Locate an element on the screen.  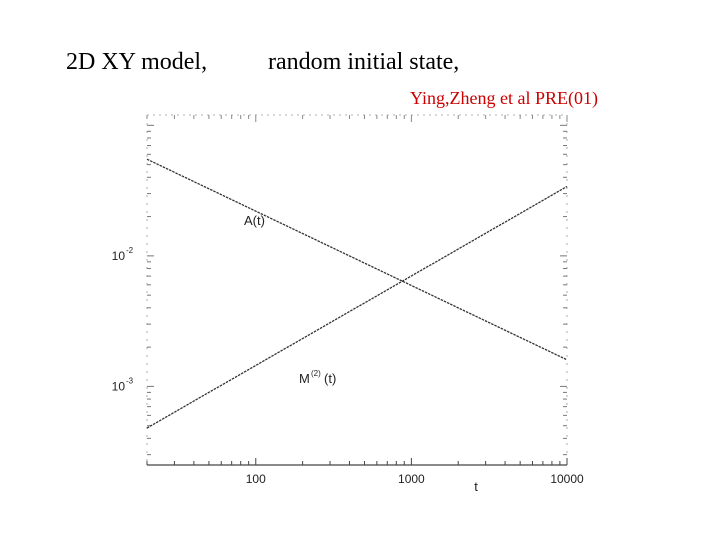
heading-initial-state: random initial state, is located at coordinates (364, 62).